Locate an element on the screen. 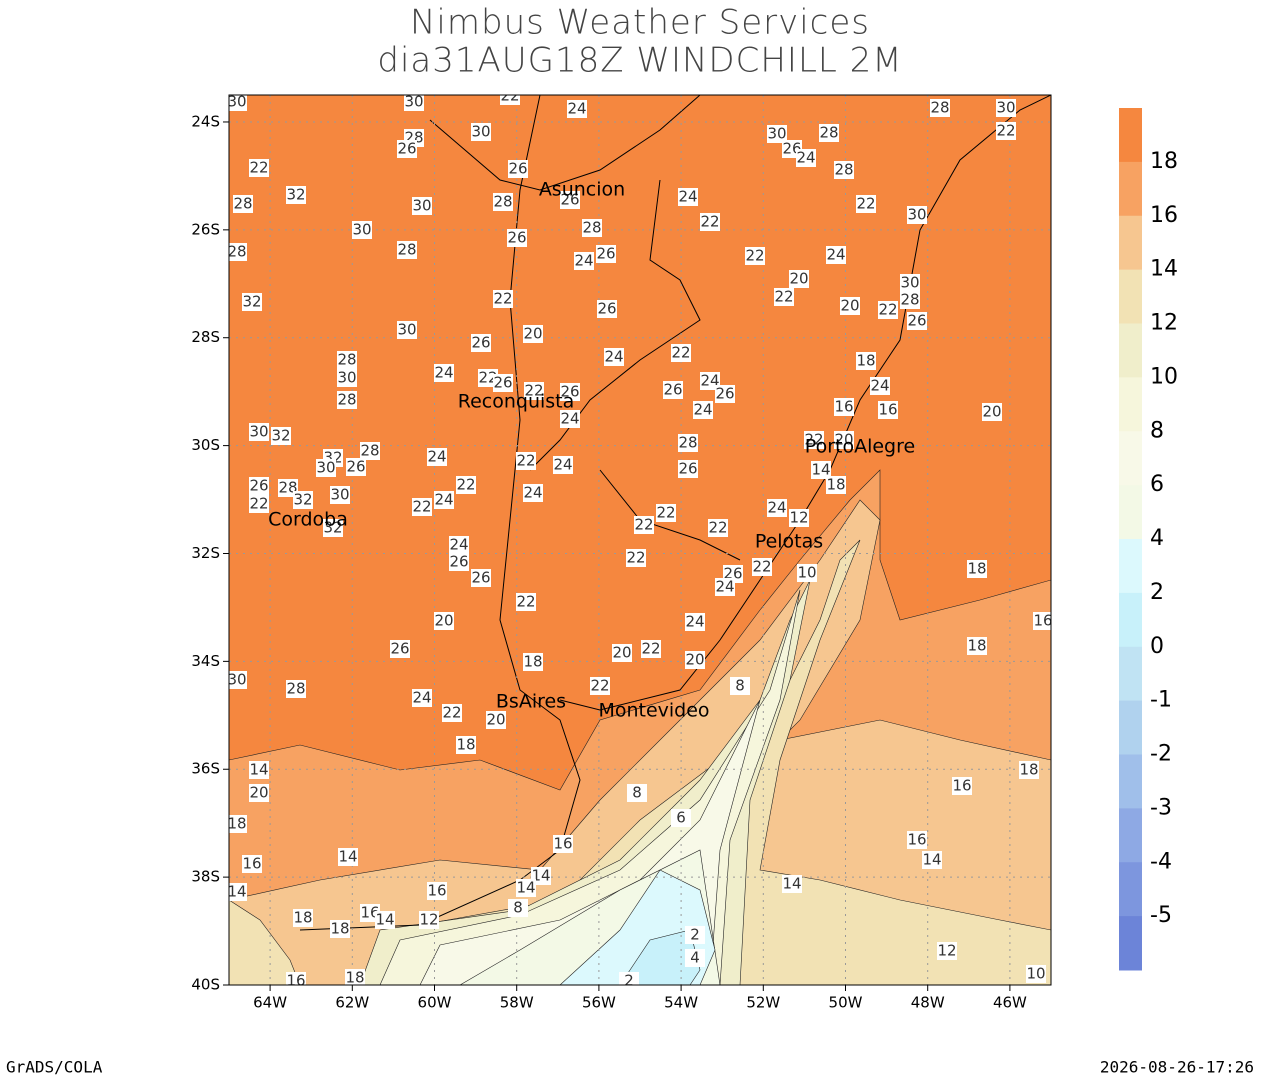 The height and width of the screenshot is (1084, 1280). colorbar-label: -5 is located at coordinates (1161, 915).